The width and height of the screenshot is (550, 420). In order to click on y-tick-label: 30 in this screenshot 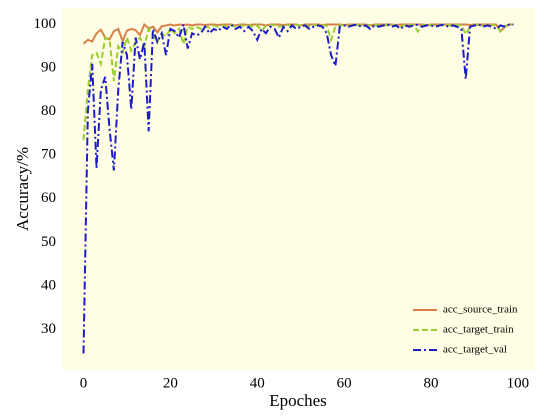, I will do `click(48, 329)`.